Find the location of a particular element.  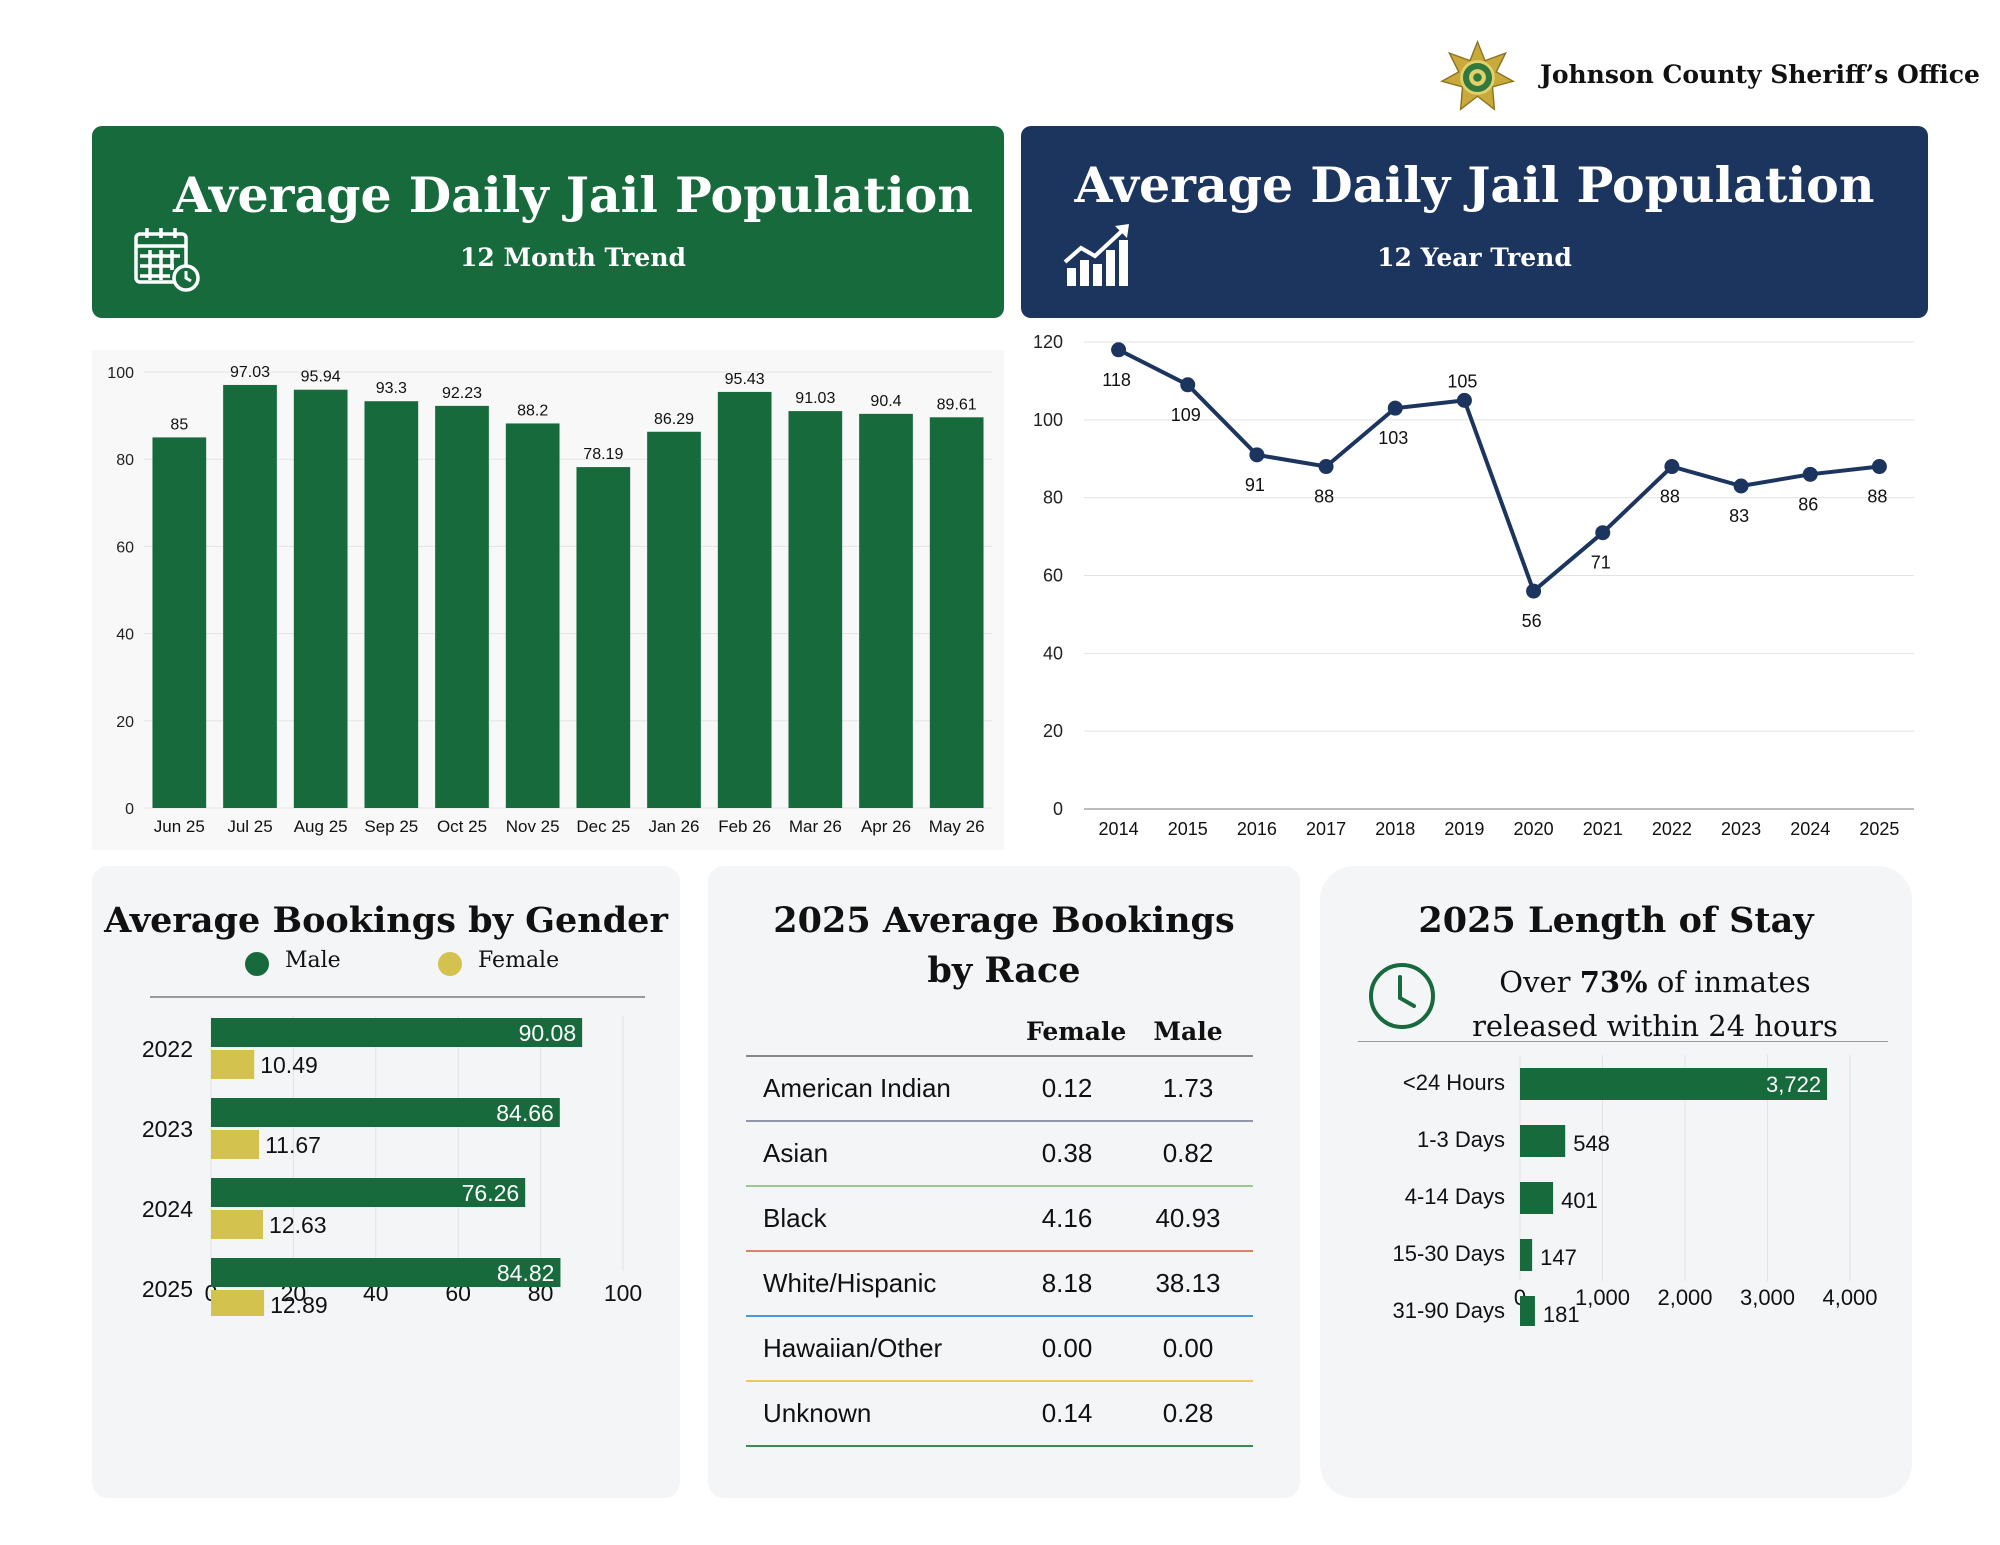

data-label: 118 is located at coordinates (1116, 380).